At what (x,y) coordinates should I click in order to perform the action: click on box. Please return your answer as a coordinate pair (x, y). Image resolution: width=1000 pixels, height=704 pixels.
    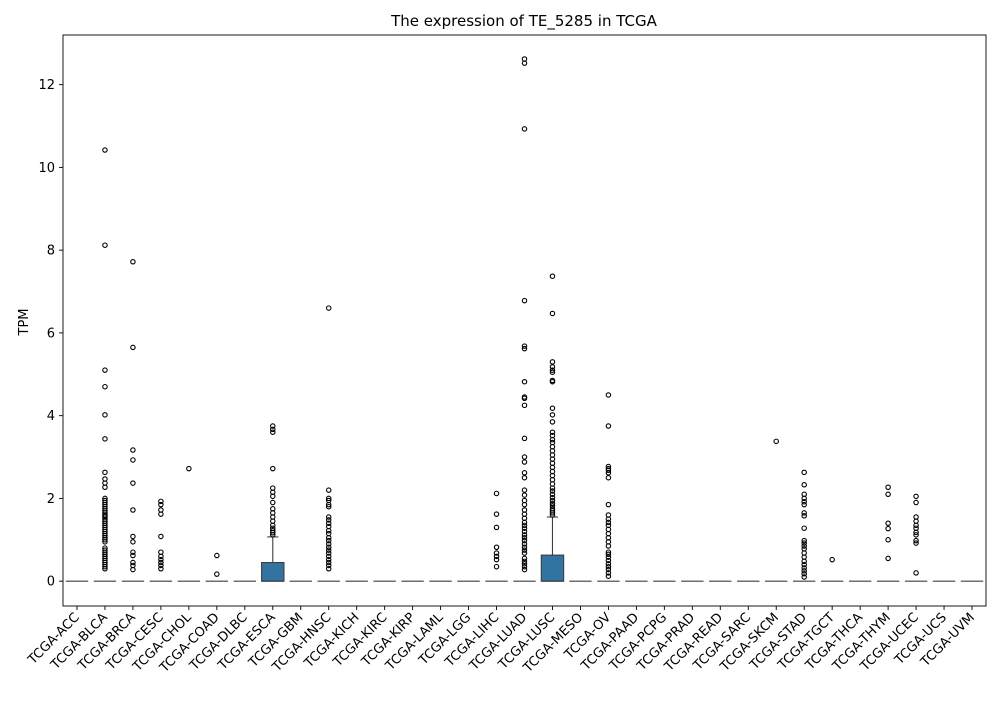
    Looking at the image, I should click on (273, 572).